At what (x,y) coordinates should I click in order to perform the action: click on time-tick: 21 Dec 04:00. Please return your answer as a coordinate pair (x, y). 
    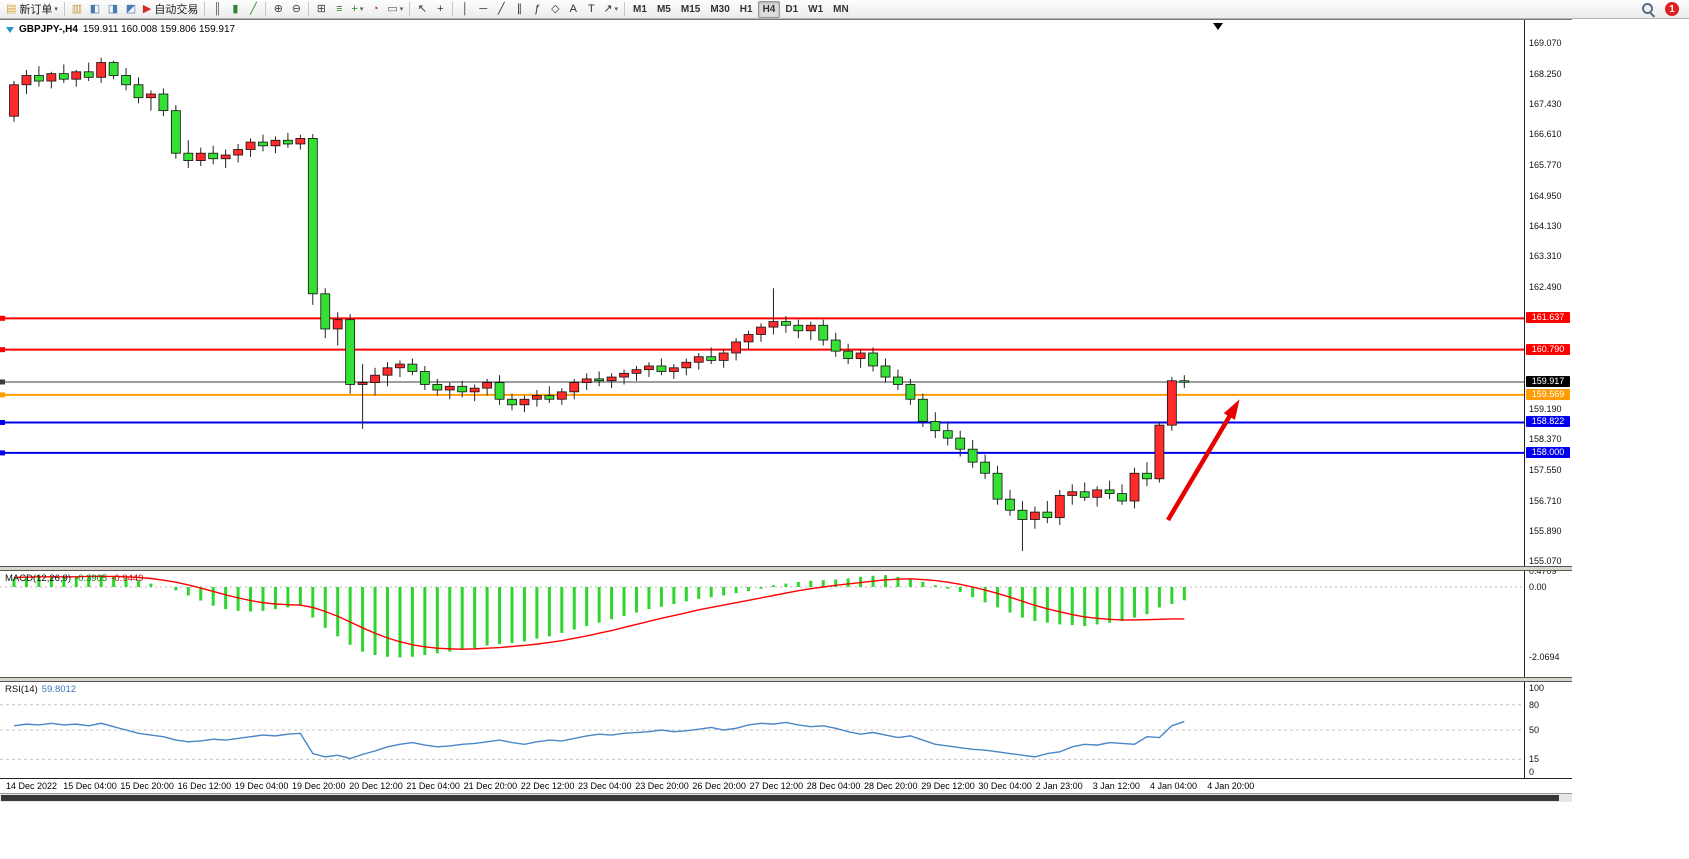
    Looking at the image, I should click on (433, 786).